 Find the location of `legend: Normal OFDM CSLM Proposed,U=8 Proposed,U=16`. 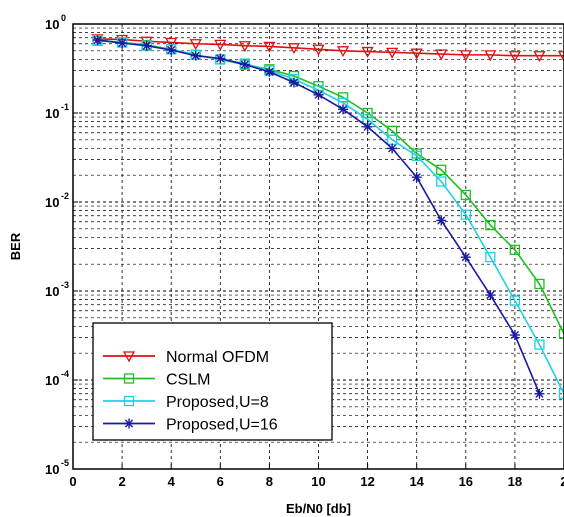

legend: Normal OFDM CSLM Proposed,U=8 Proposed,U=16 is located at coordinates (212, 381).